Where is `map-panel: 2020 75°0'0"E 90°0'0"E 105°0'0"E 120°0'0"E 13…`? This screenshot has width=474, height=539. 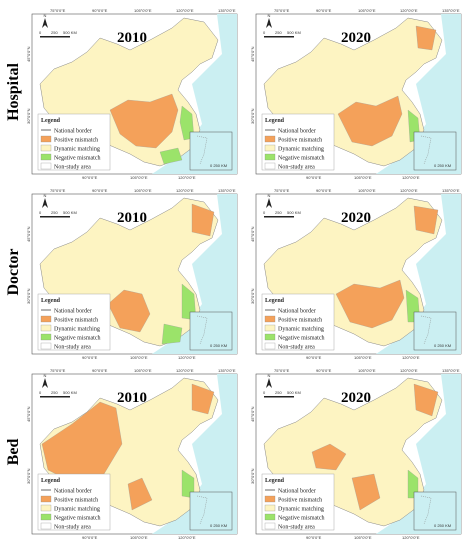
map-panel: 2020 75°0'0"E 90°0'0"E 105°0'0"E 120°0'0"E 13… is located at coordinates (356, 453).